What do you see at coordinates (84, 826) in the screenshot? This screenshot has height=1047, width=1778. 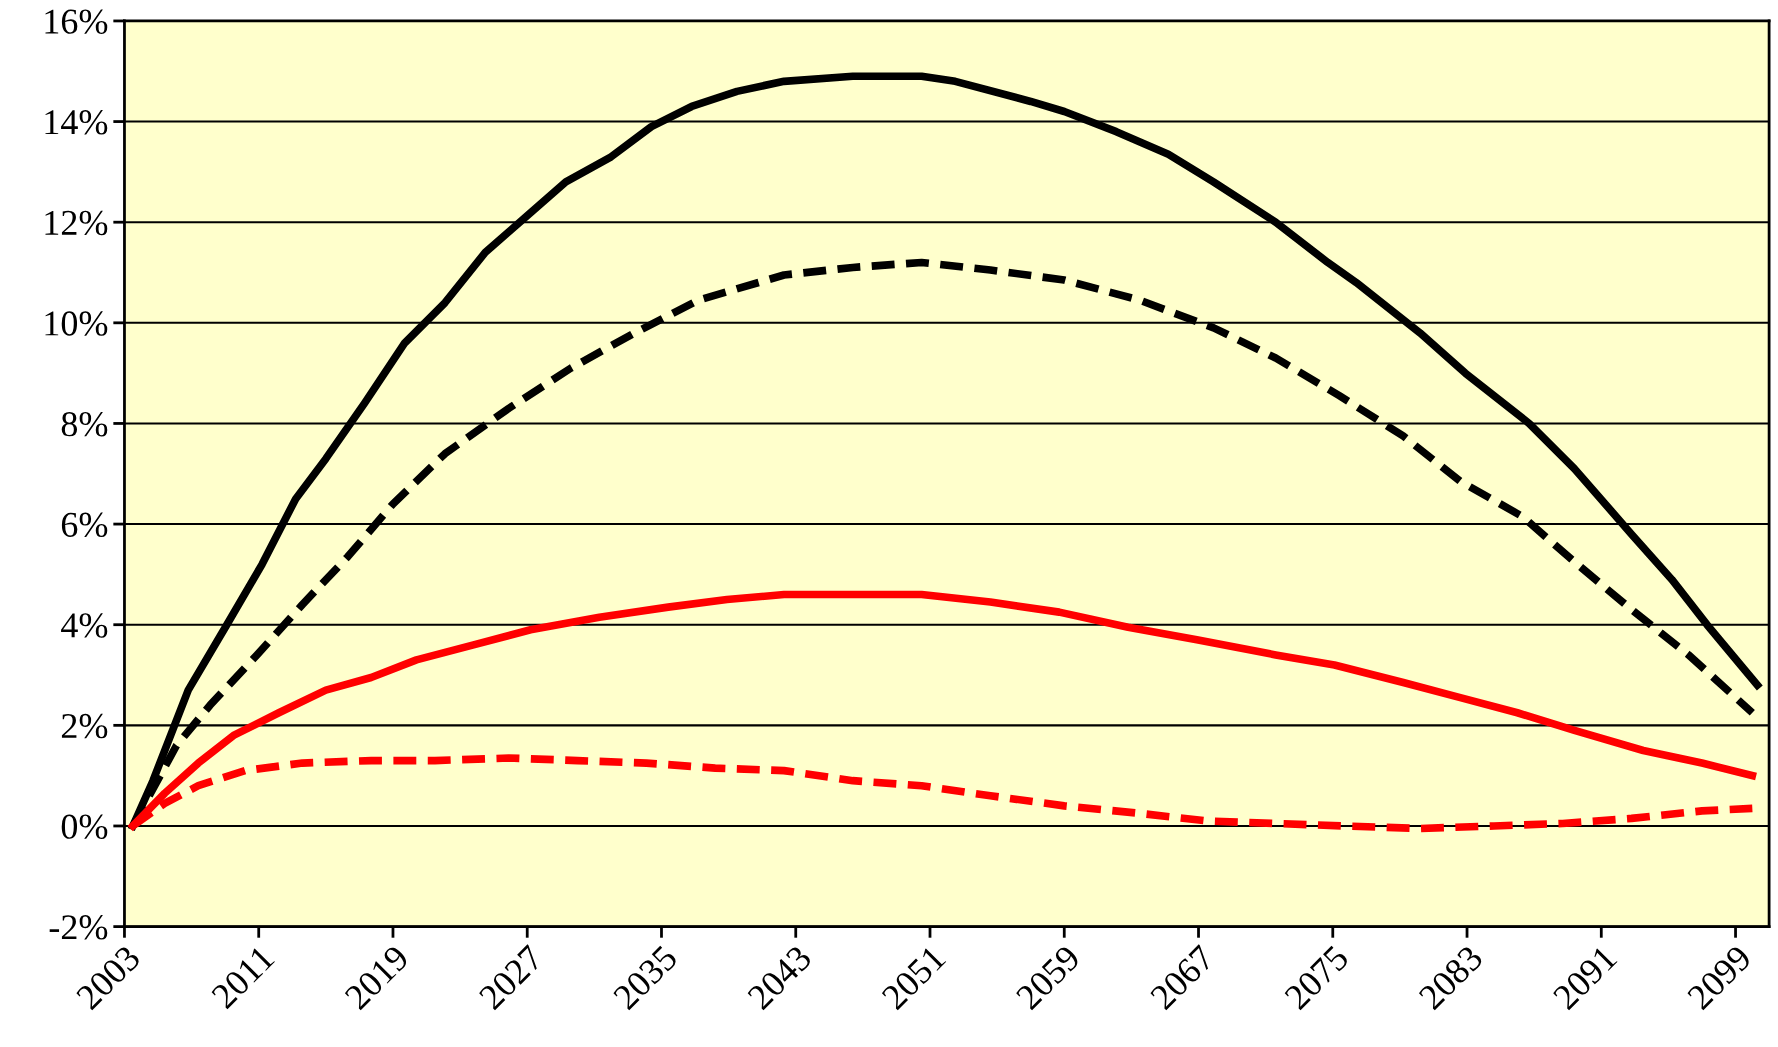 I see `y-tick-label: 0%` at bounding box center [84, 826].